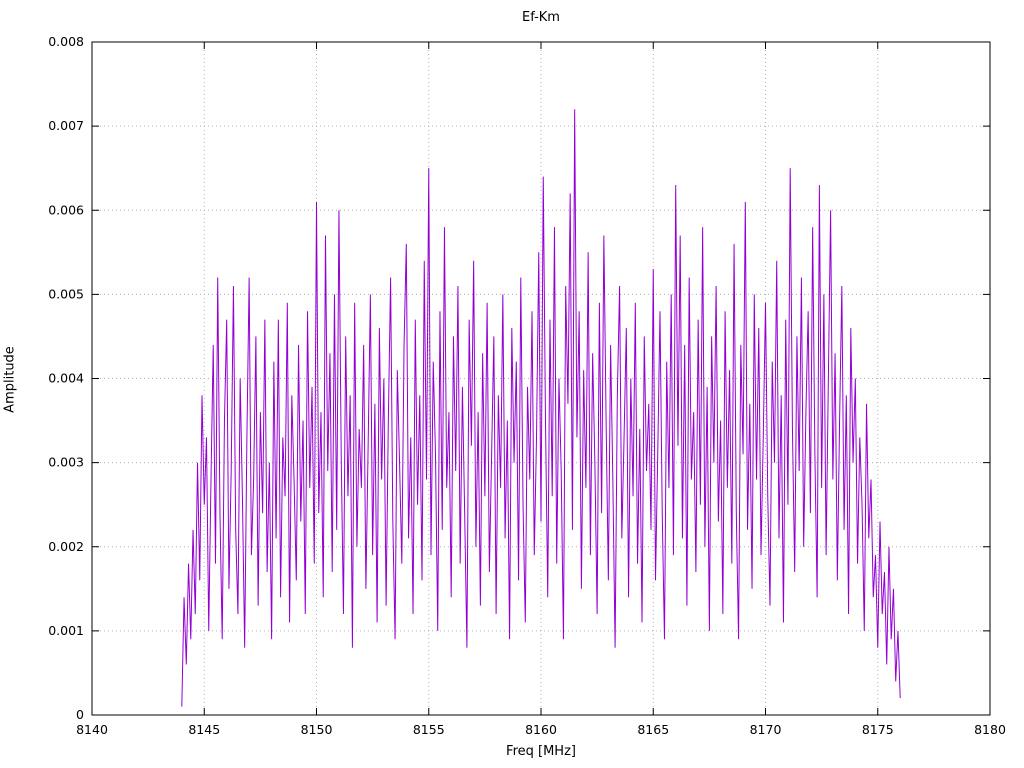 The image size is (1024, 768). I want to click on x-tick-label: 8165, so click(653, 729).